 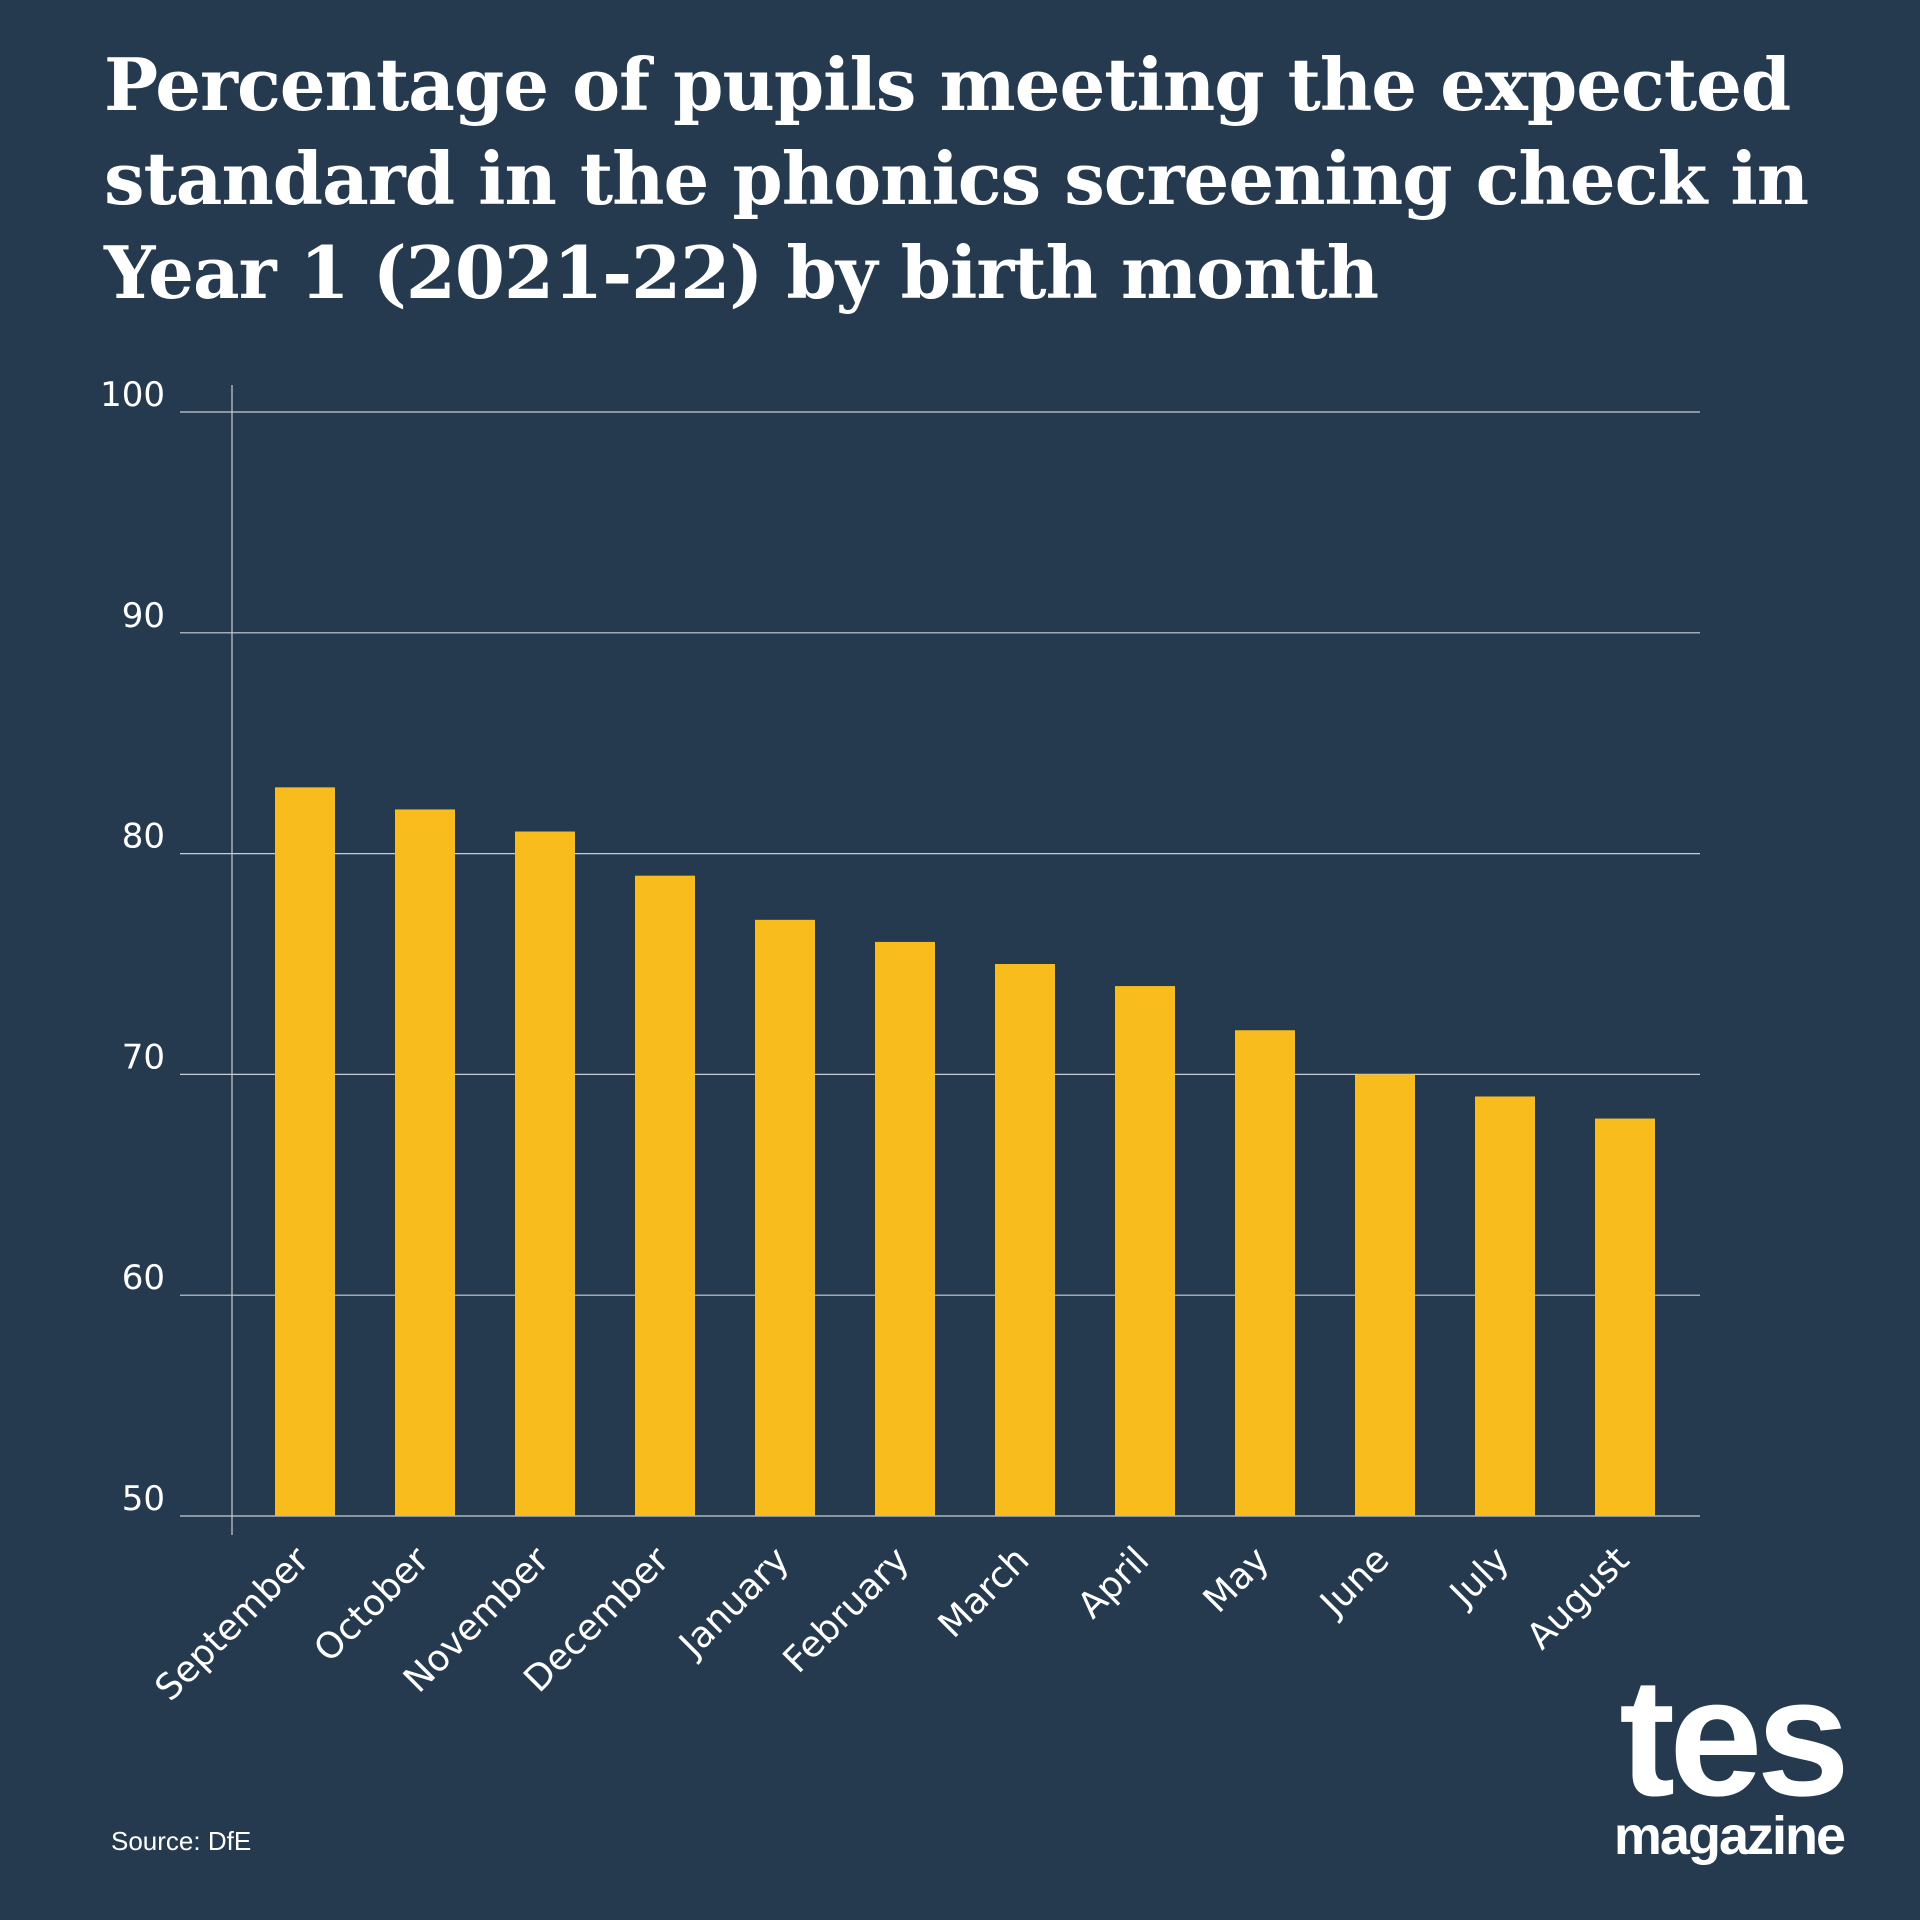 I want to click on x-tick-label: April, so click(x=1113, y=1582).